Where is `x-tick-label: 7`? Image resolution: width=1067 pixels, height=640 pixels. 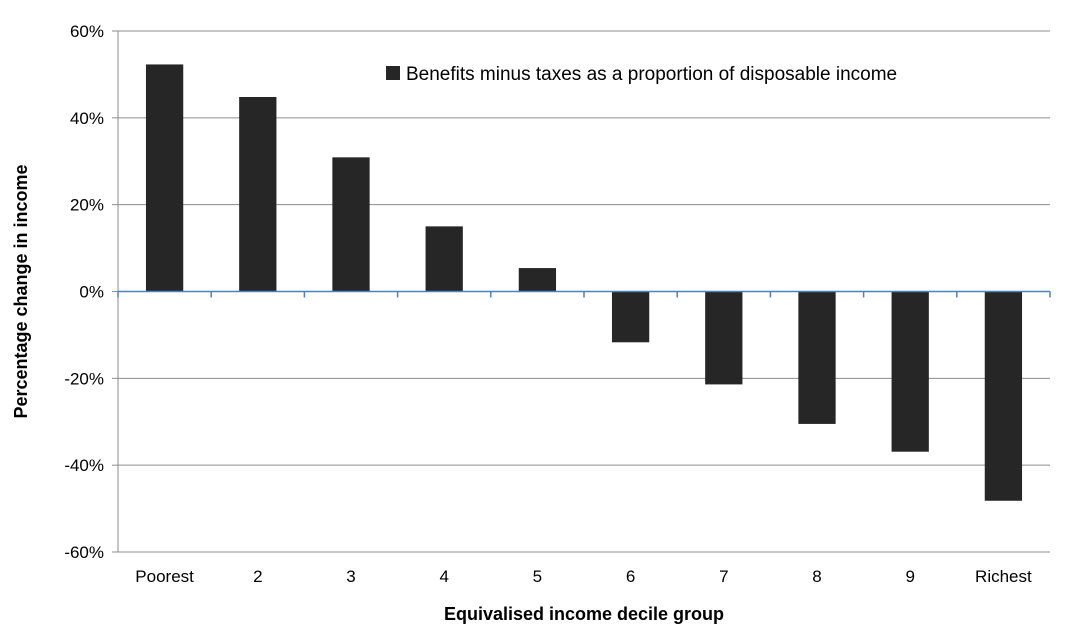 x-tick-label: 7 is located at coordinates (723, 576).